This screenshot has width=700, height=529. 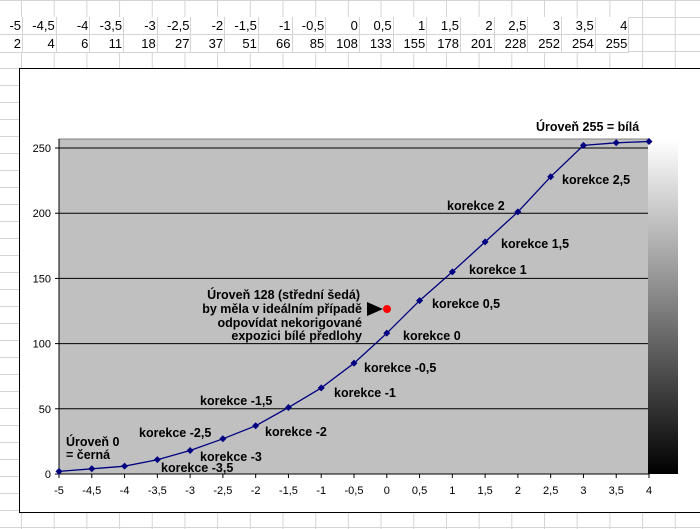 I want to click on label-korekce-minus-3: korekce -3, so click(x=231, y=457).